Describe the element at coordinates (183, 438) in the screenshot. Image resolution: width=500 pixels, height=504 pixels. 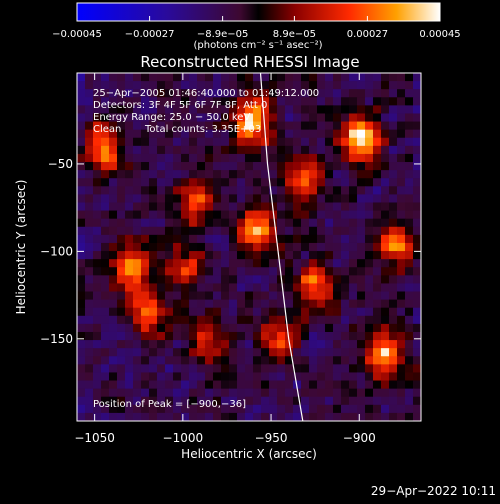
I see `x-tick-label: −1000` at that location.